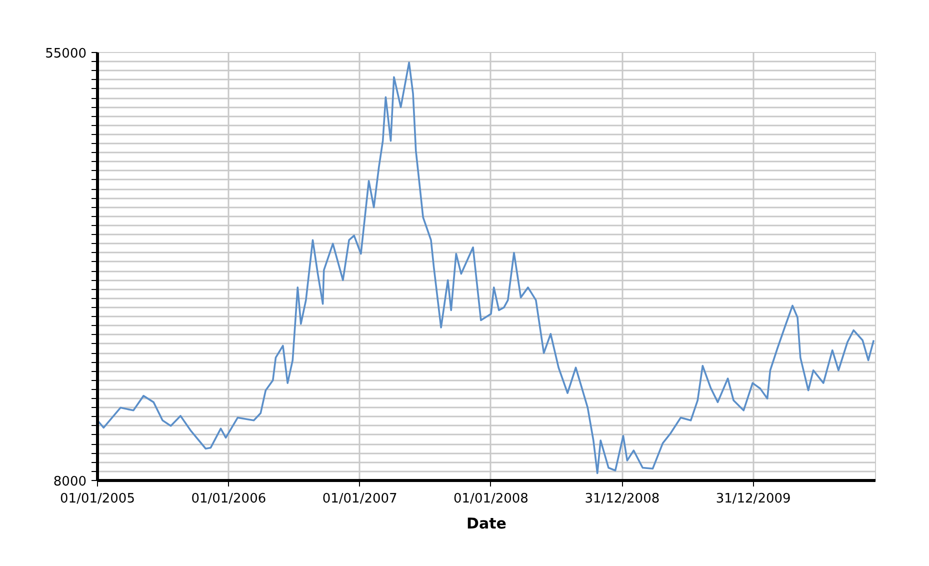  Describe the element at coordinates (360, 499) in the screenshot. I see `x-tick-label: 01/01/2007` at that location.